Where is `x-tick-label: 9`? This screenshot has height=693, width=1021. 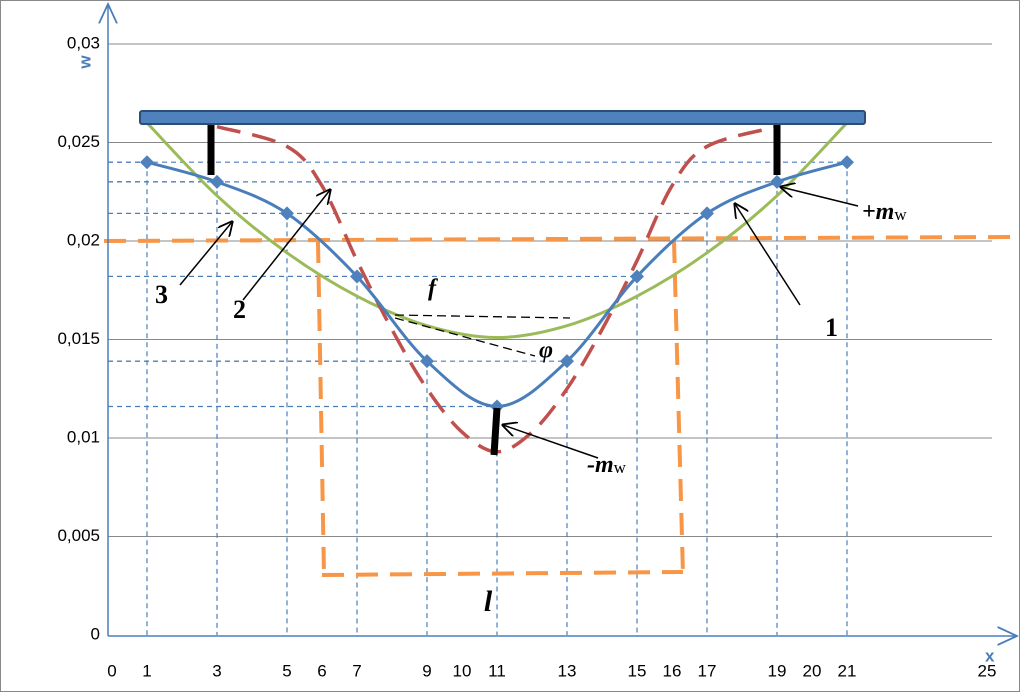
x-tick-label: 9 is located at coordinates (426, 670).